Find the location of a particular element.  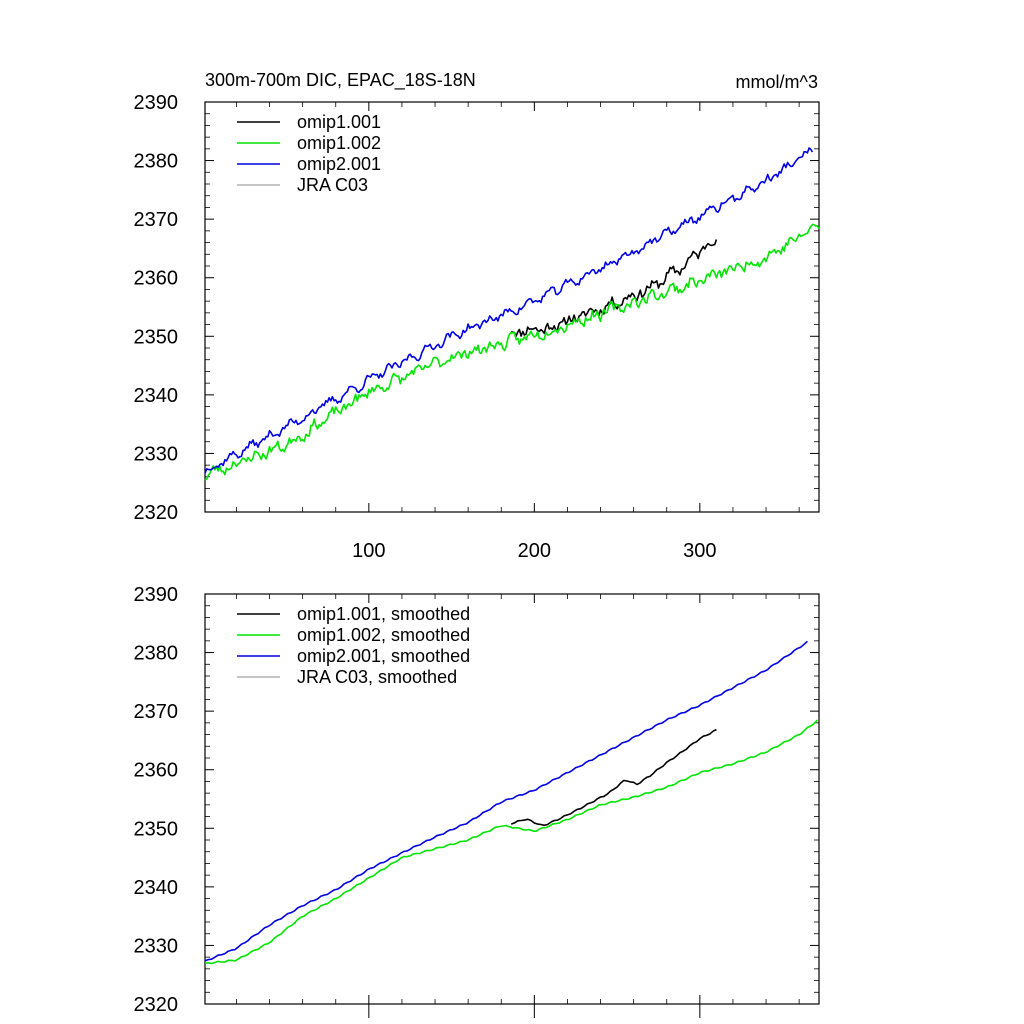

units-label: mmol/m^3 is located at coordinates (777, 82).